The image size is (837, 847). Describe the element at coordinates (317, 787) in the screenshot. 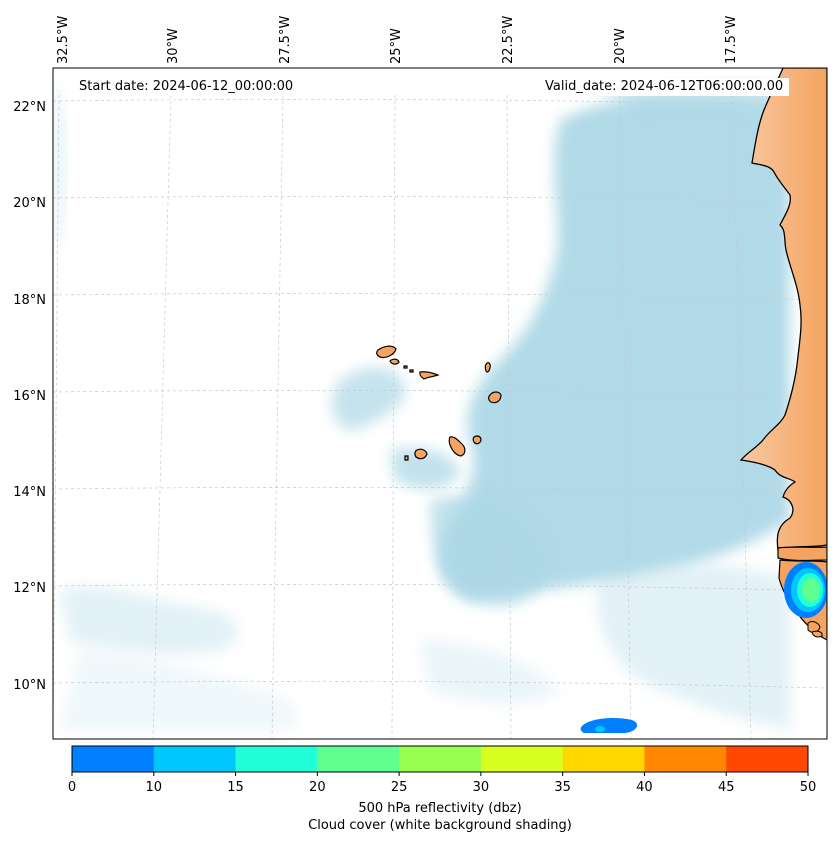

I see `colorbar-tick-label: 20` at that location.